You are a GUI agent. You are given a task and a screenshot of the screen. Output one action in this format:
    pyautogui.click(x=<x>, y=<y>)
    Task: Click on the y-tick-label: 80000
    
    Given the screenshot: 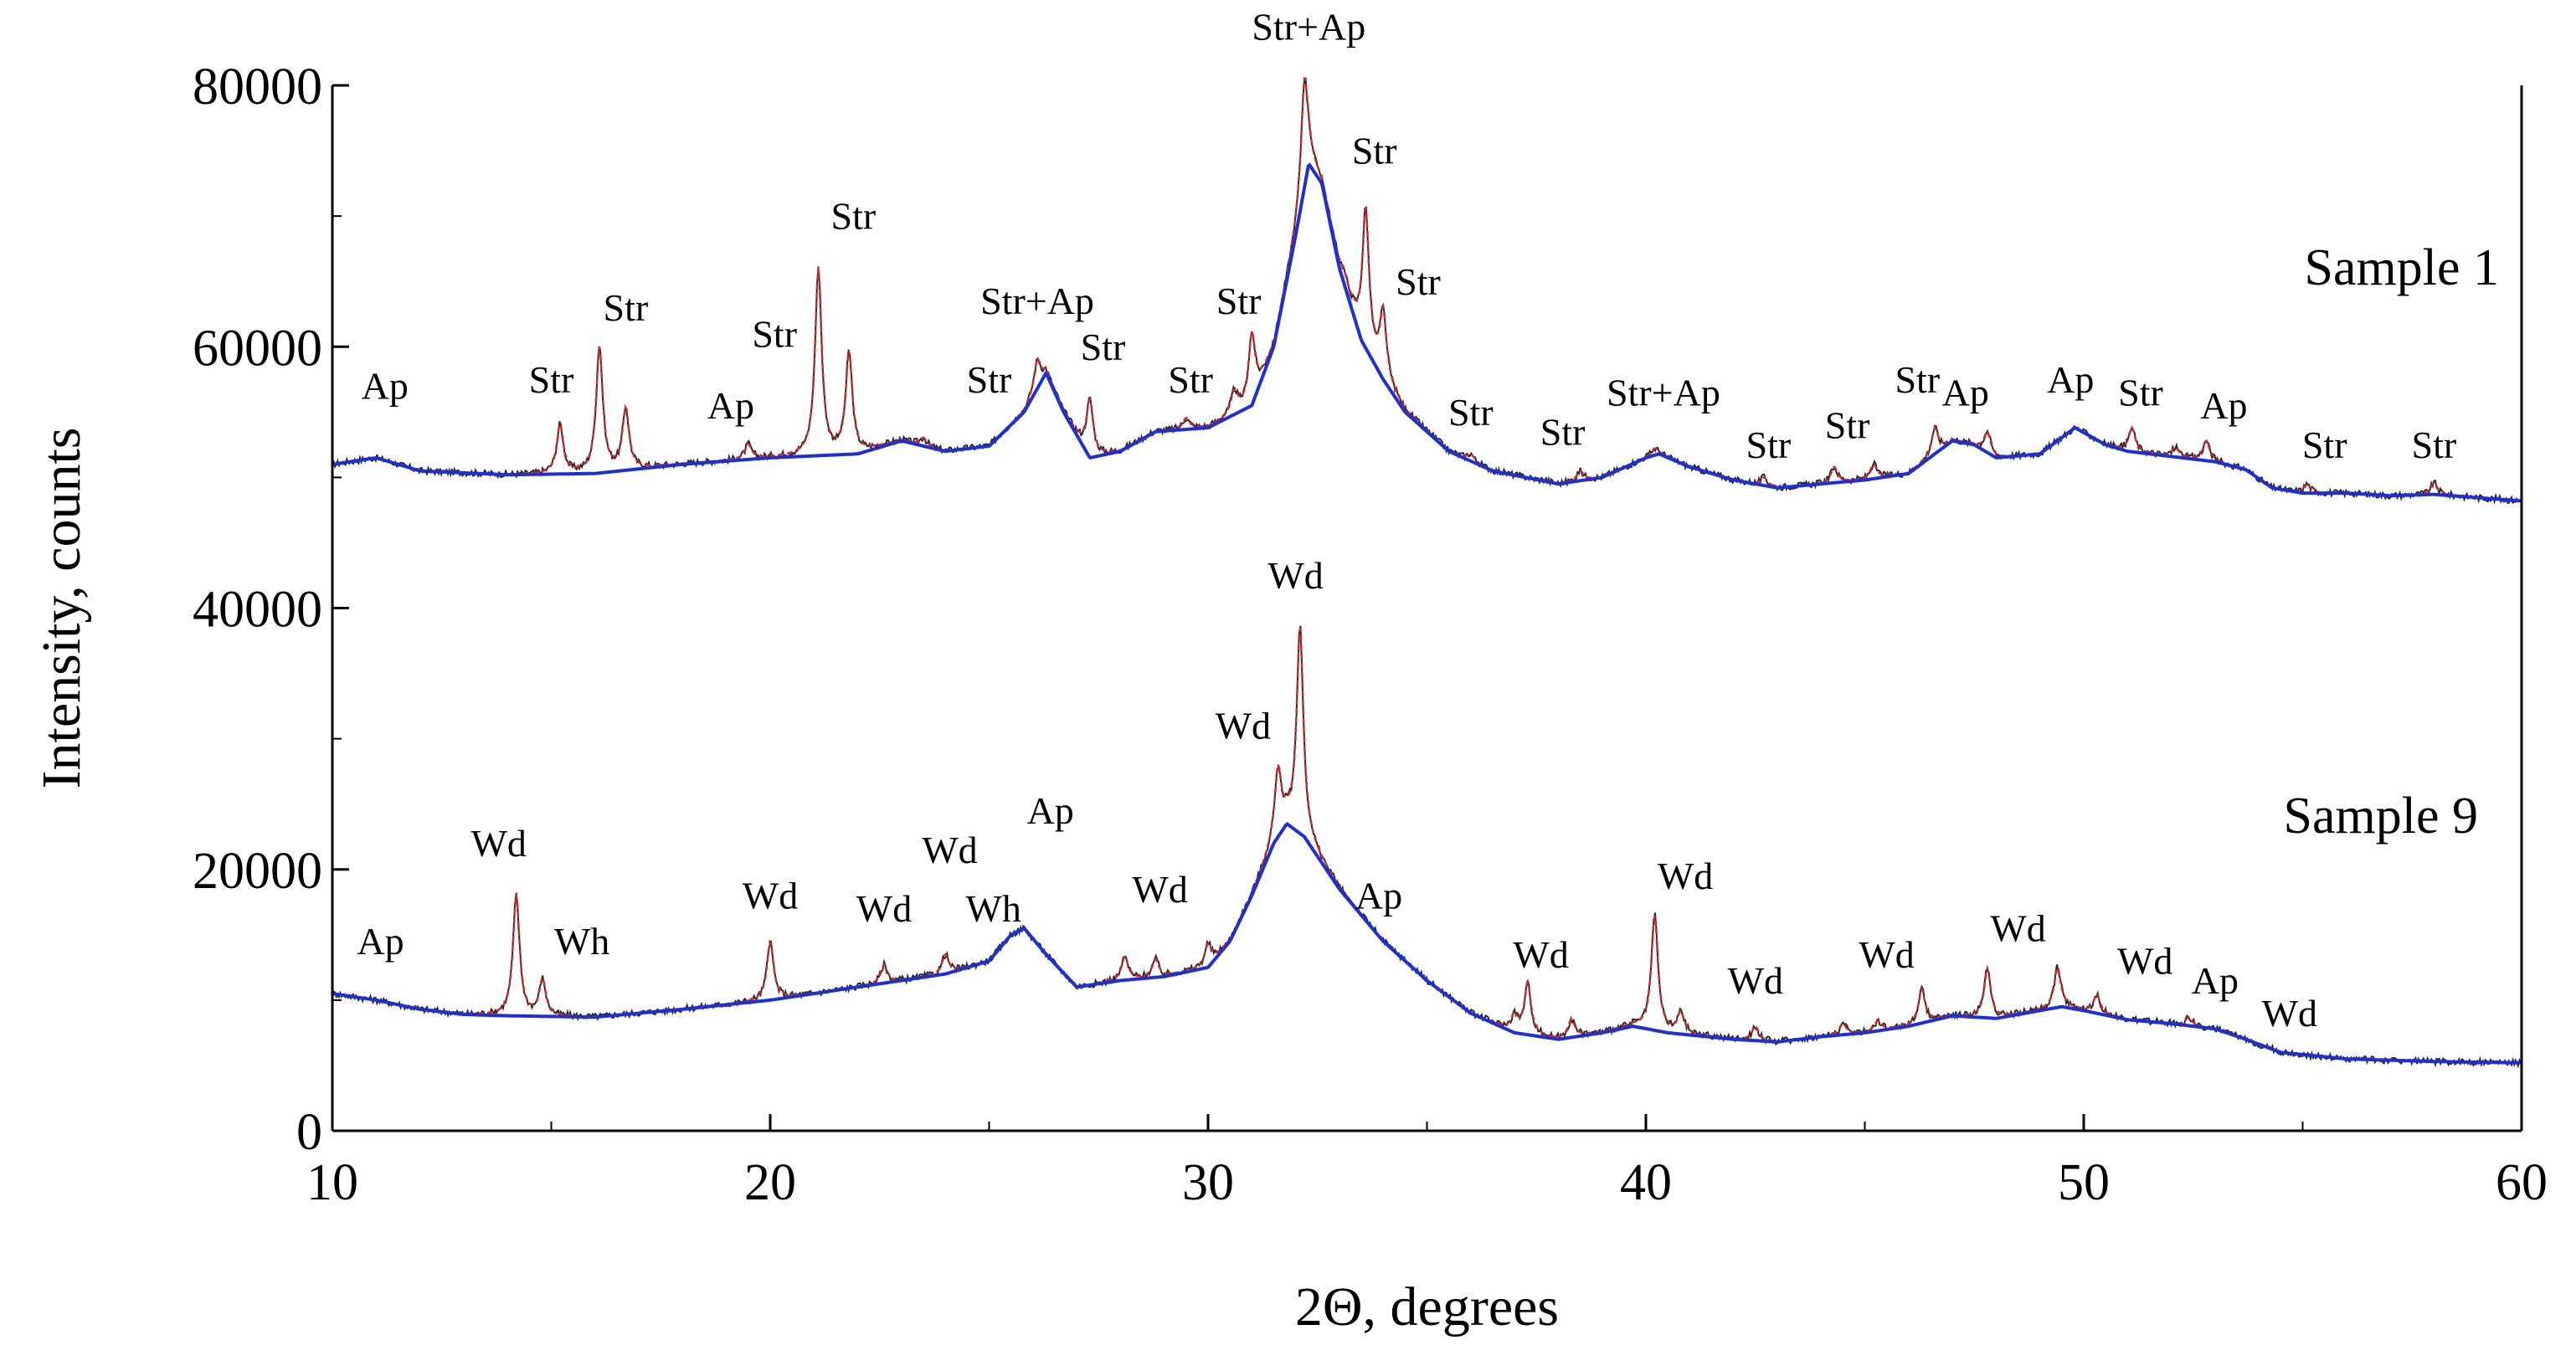 What is the action you would take?
    pyautogui.click(x=257, y=87)
    